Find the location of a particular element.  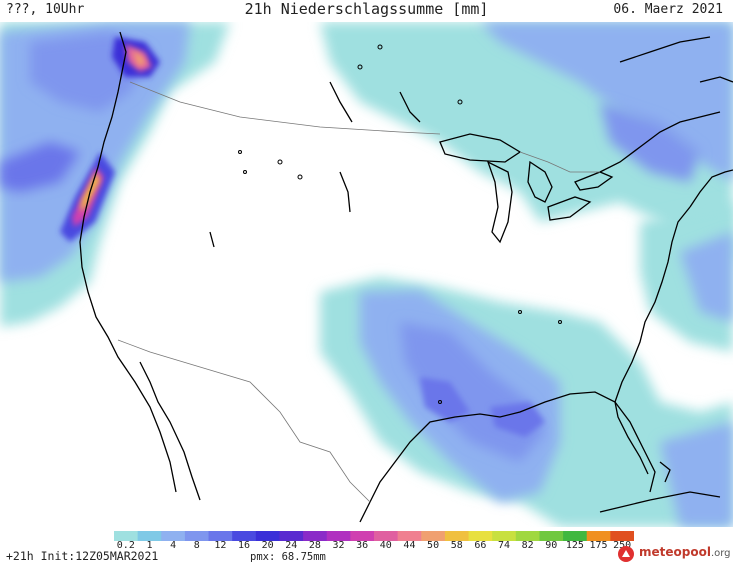

logo-icon is located at coordinates (626, 554).